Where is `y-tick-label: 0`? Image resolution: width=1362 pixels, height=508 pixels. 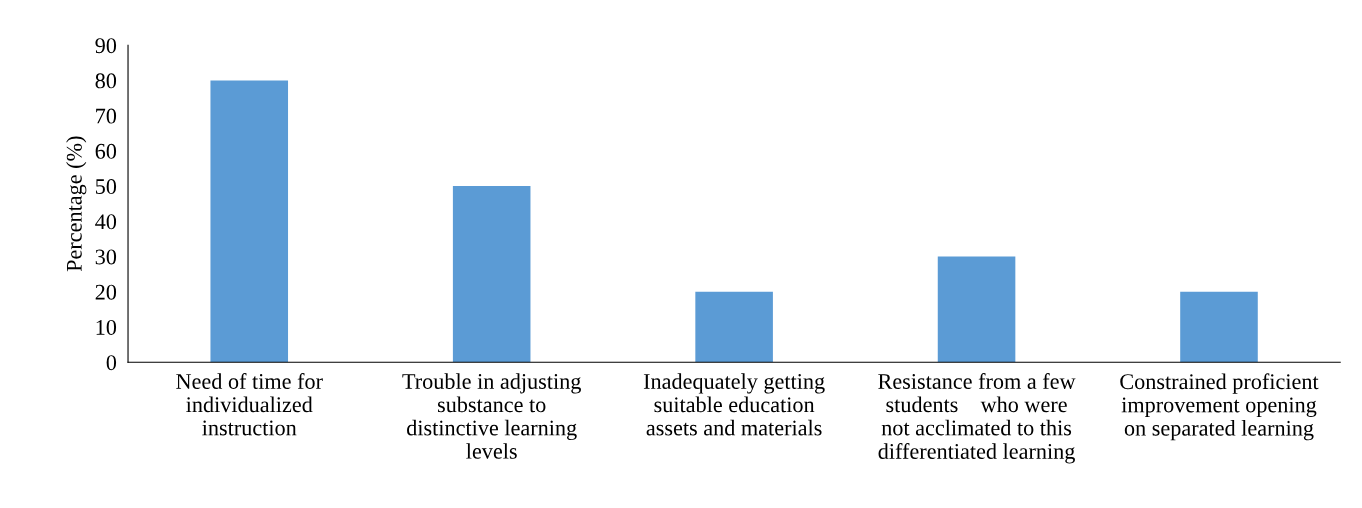
y-tick-label: 0 is located at coordinates (111, 363).